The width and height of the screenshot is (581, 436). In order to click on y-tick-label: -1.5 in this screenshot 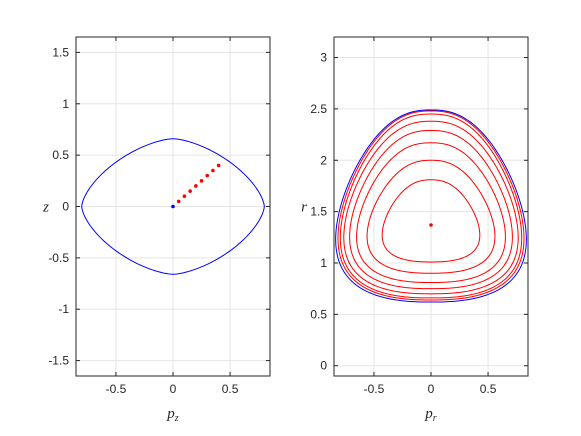, I will do `click(58, 361)`.